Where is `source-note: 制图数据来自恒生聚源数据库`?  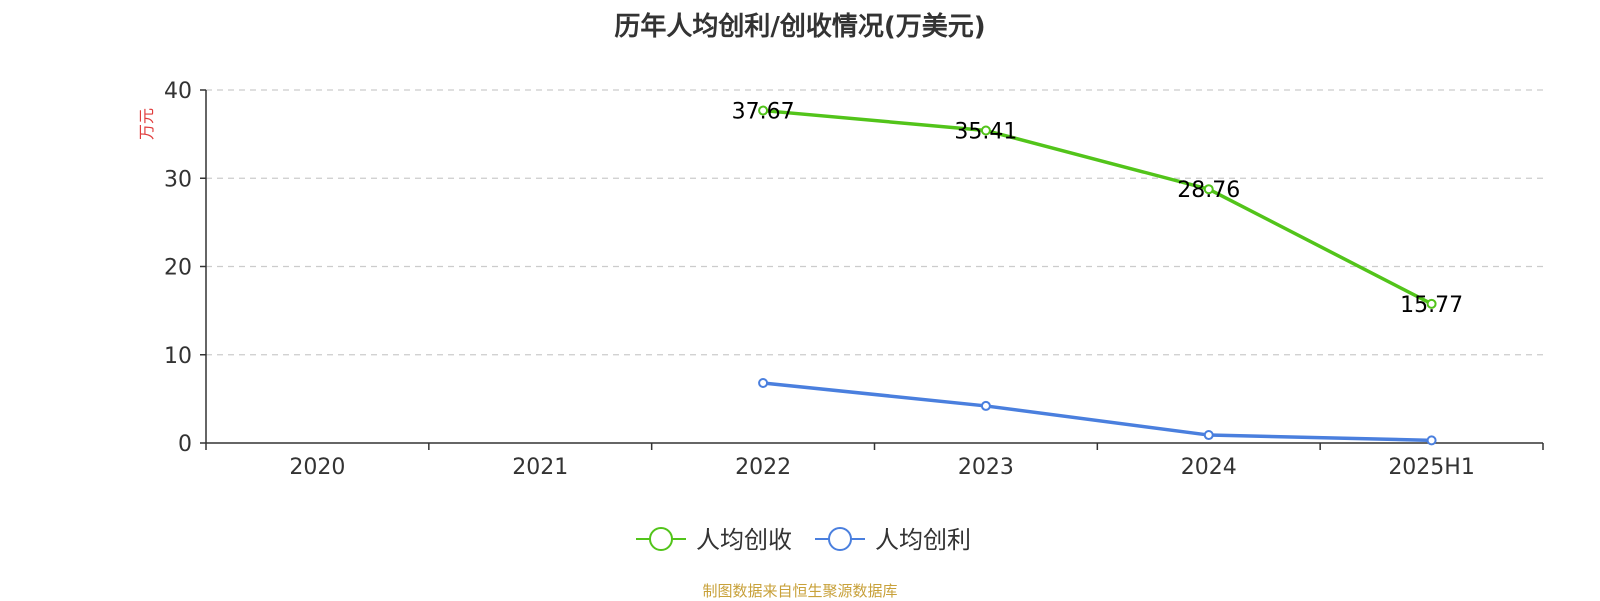 source-note: 制图数据来自恒生聚源数据库 is located at coordinates (800, 591).